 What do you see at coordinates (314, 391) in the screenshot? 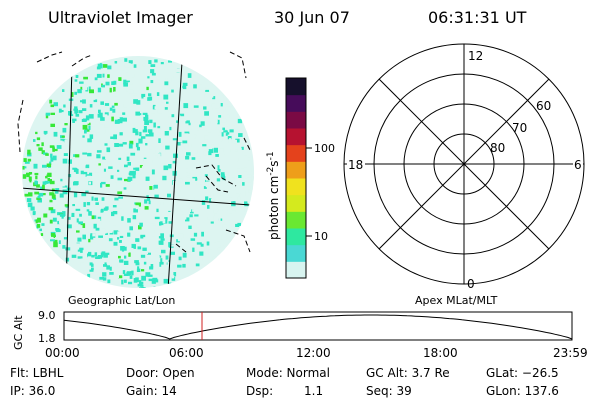
I see `dsp-value: 1.1` at bounding box center [314, 391].